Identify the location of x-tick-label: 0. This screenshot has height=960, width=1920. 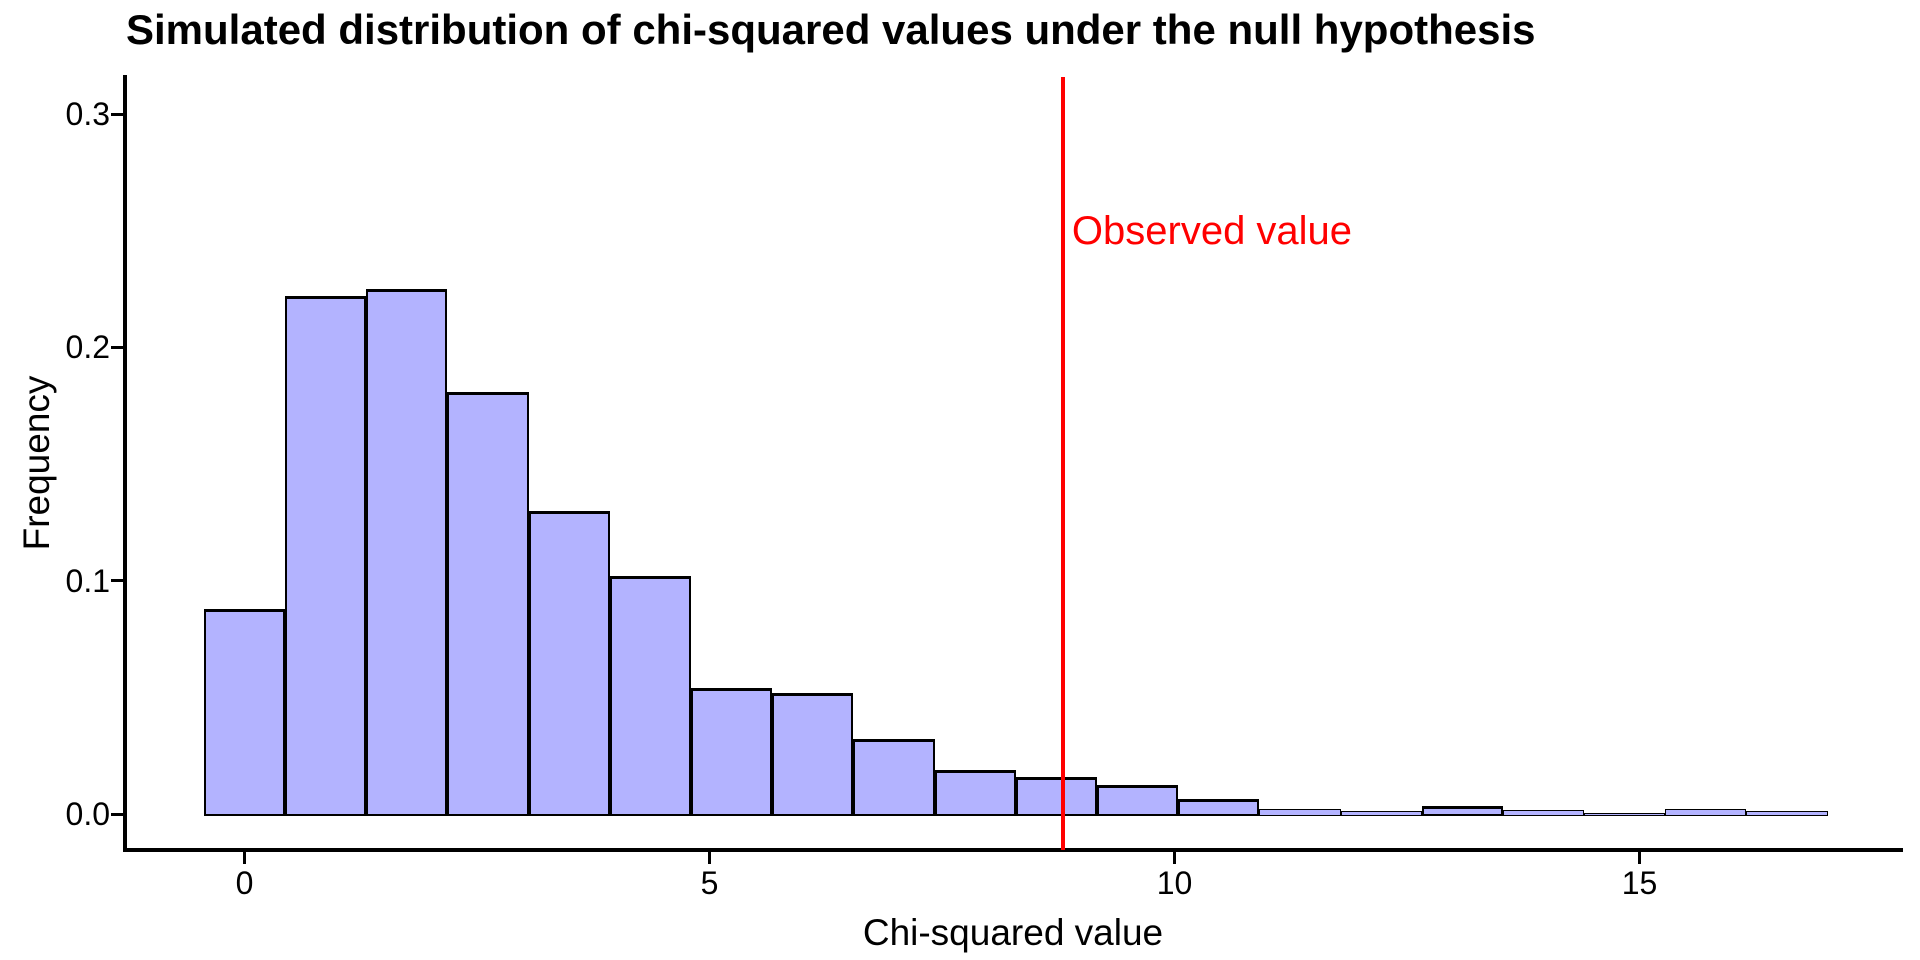
(244, 883).